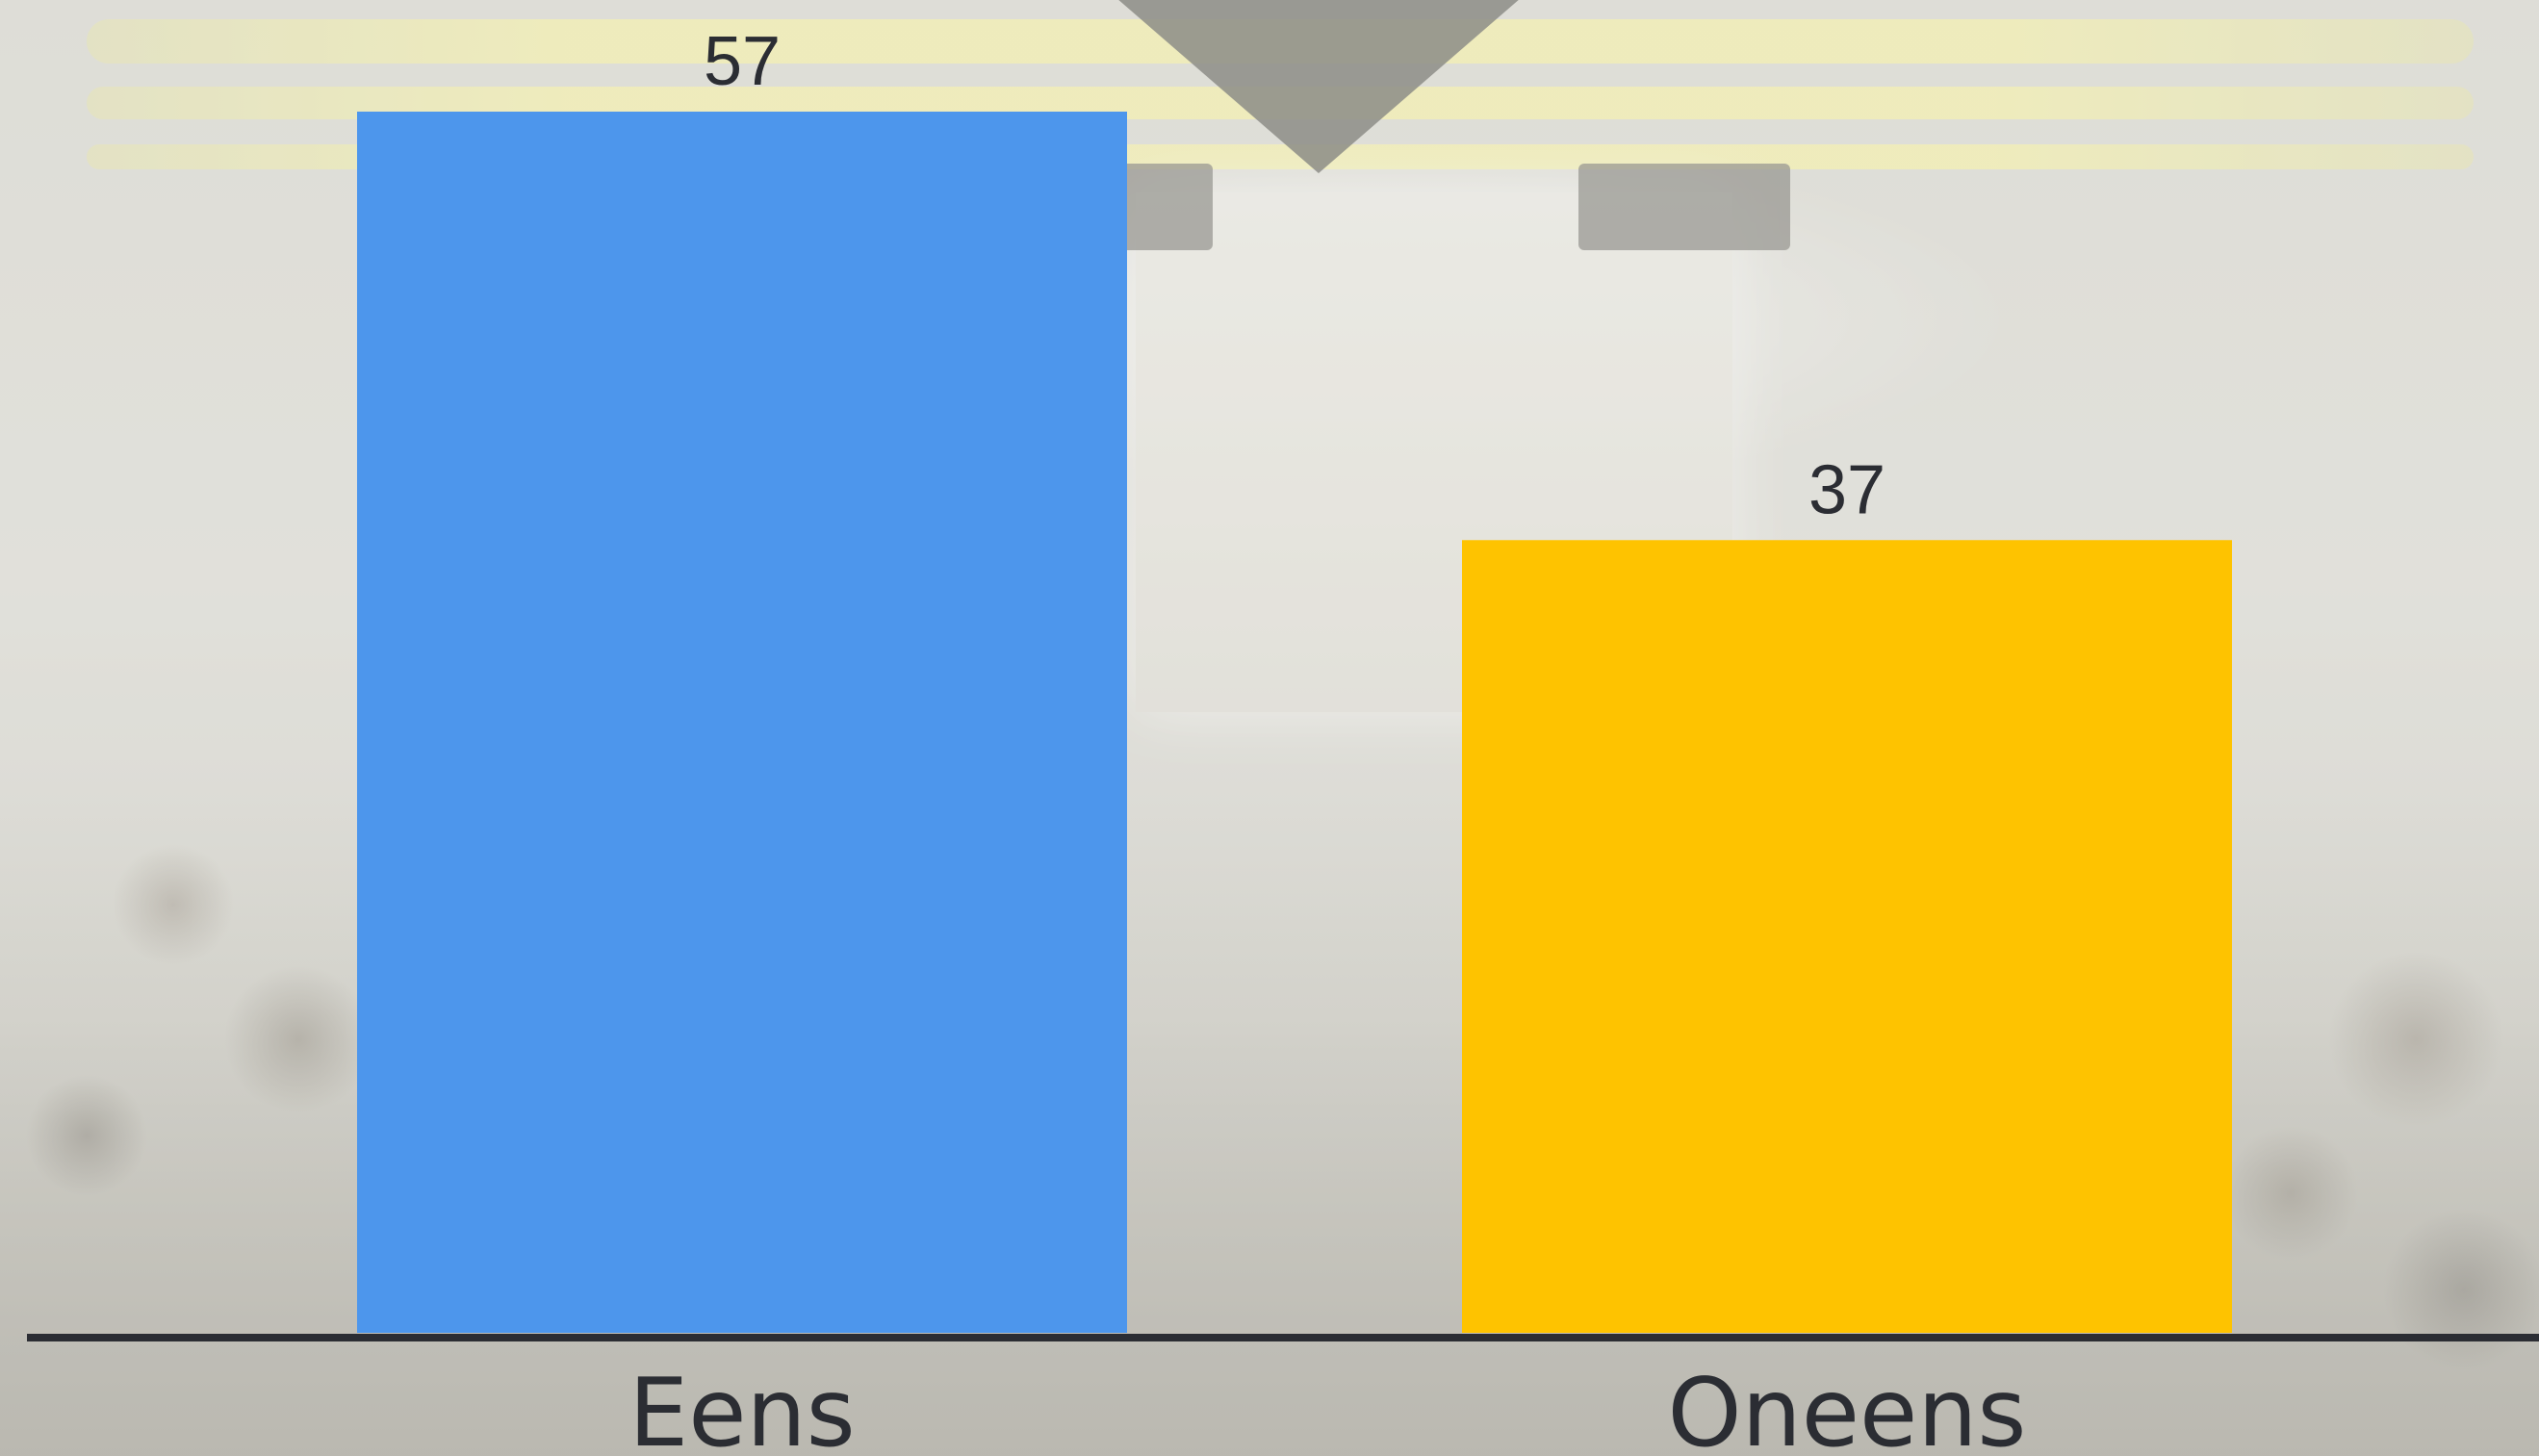 This screenshot has width=2539, height=1456. Describe the element at coordinates (741, 1407) in the screenshot. I see `category-label-eens: Eens` at that location.